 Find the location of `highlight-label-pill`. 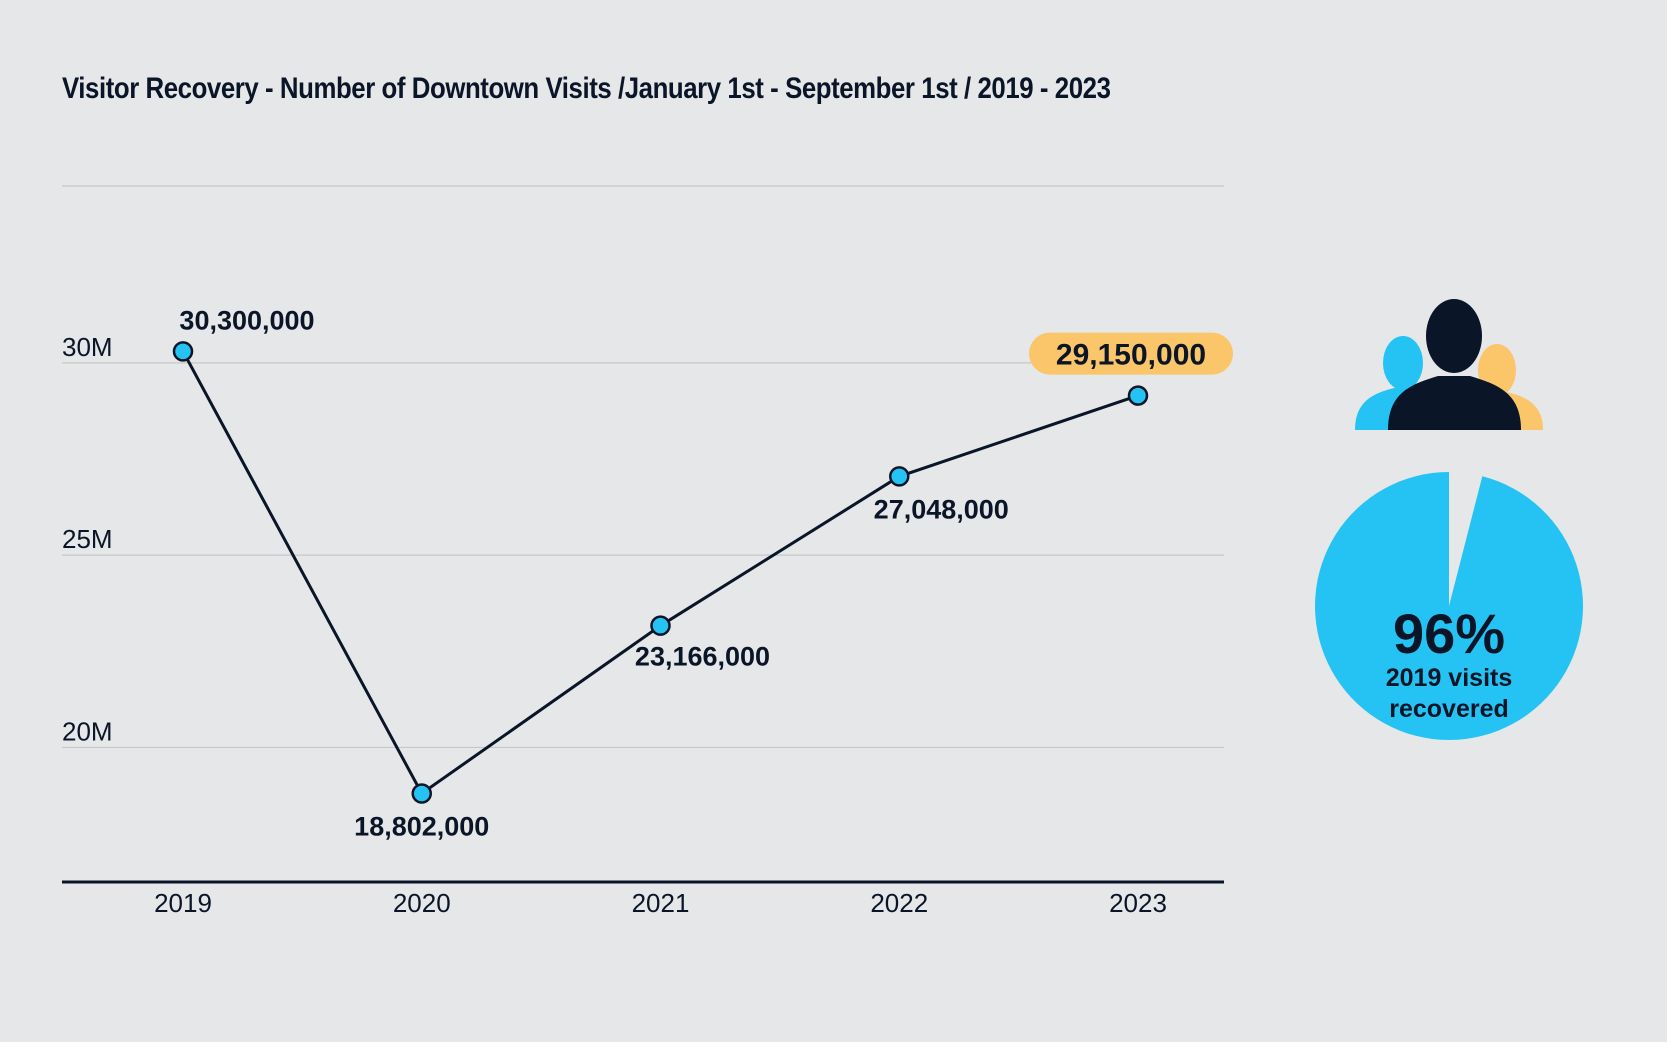

highlight-label-pill is located at coordinates (1131, 353).